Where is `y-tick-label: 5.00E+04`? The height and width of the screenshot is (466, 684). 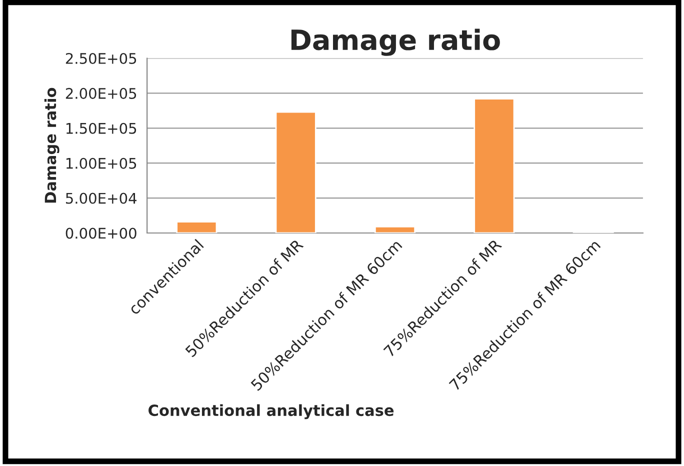
y-tick-label: 5.00E+04 is located at coordinates (101, 198).